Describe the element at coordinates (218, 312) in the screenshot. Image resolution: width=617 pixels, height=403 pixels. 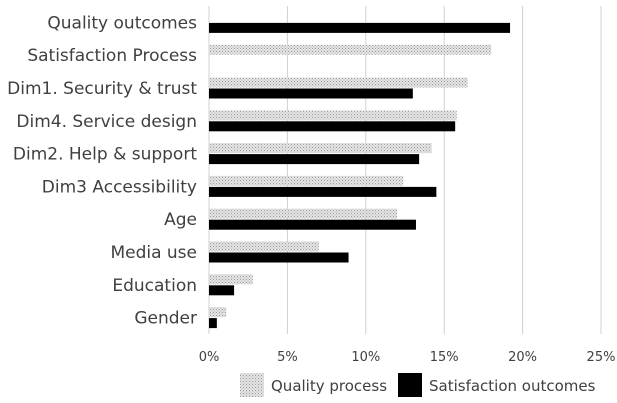
I see `bar-quality-process-gender` at that location.